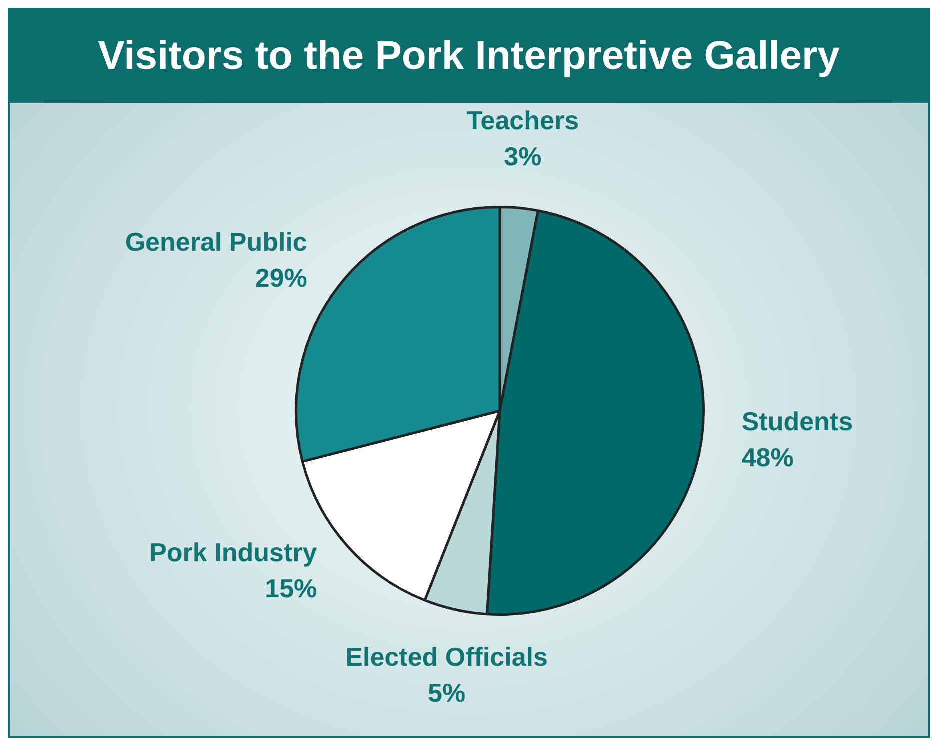  Describe the element at coordinates (216, 241) in the screenshot. I see `slice-label: General Public` at that location.